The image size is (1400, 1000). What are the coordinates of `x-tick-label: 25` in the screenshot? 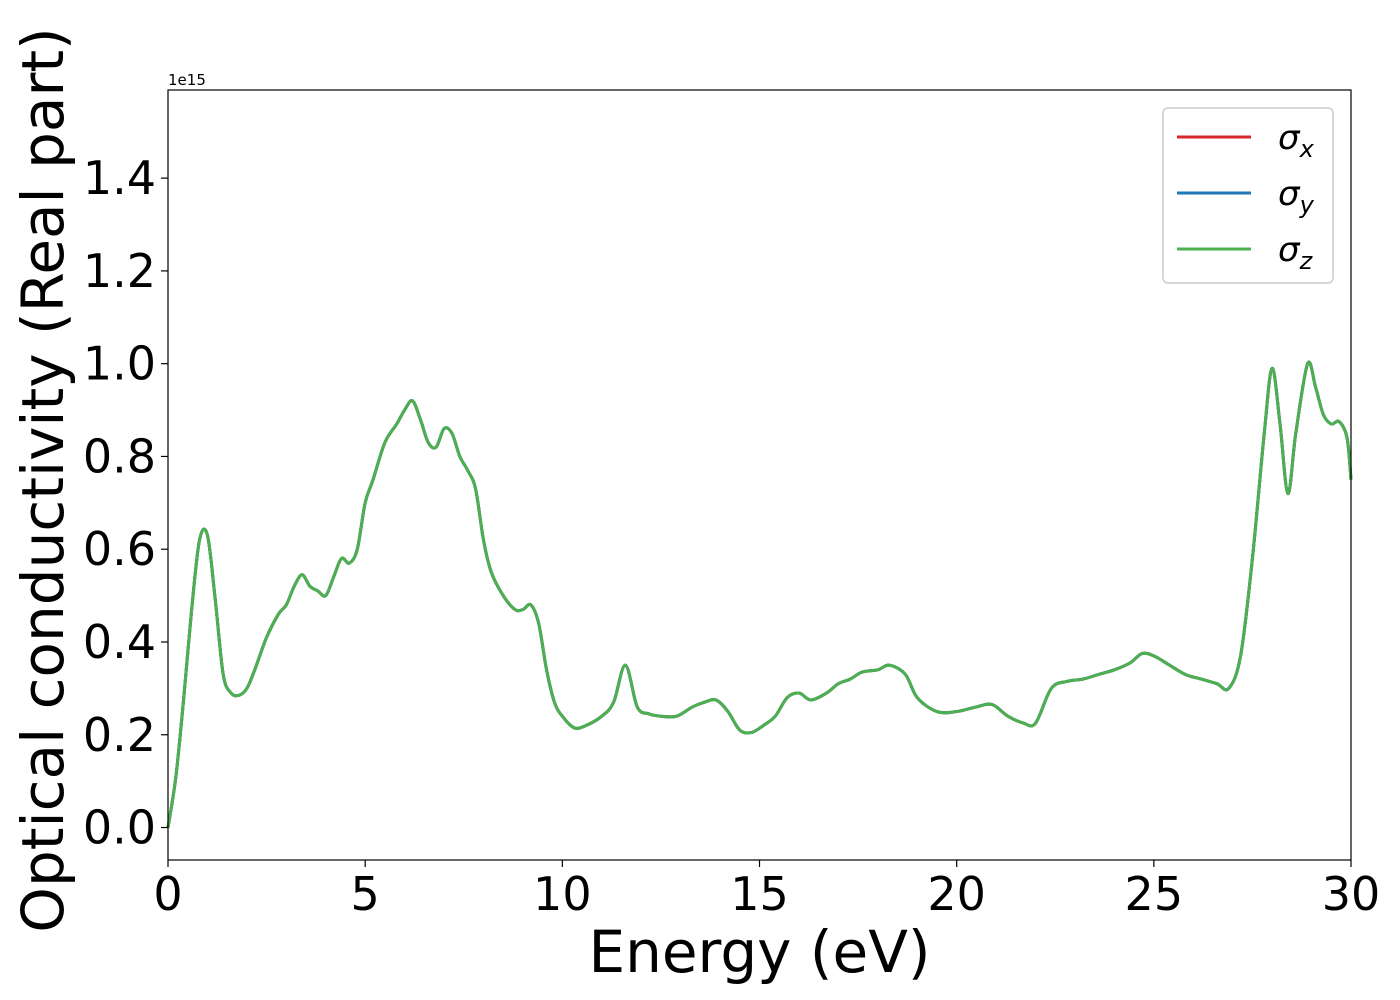 It's located at (1154, 894).